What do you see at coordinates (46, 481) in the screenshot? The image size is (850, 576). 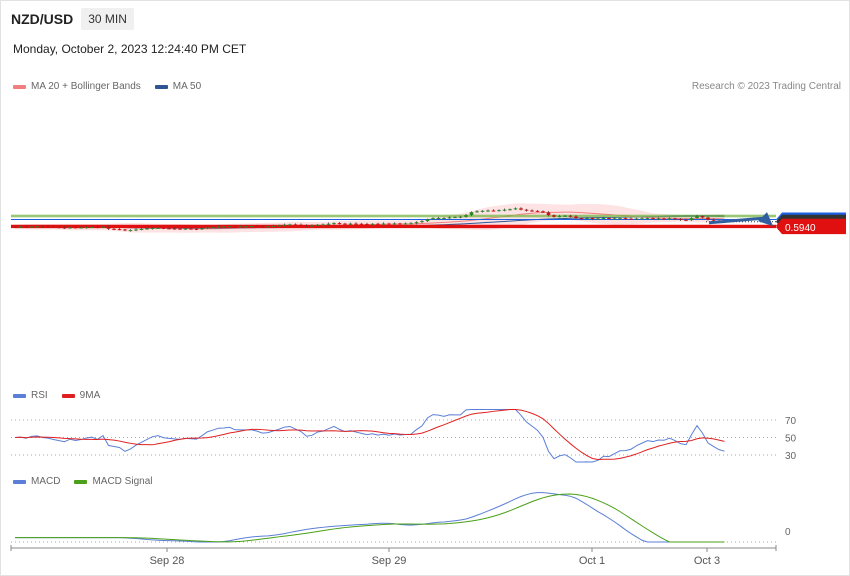 I see `legend-label: MACD` at bounding box center [46, 481].